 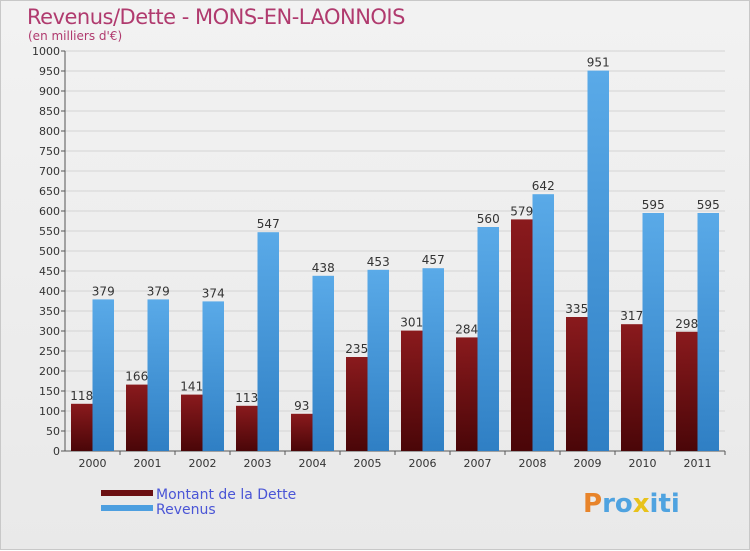 I want to click on x-tick-label: 2005, so click(x=368, y=463).